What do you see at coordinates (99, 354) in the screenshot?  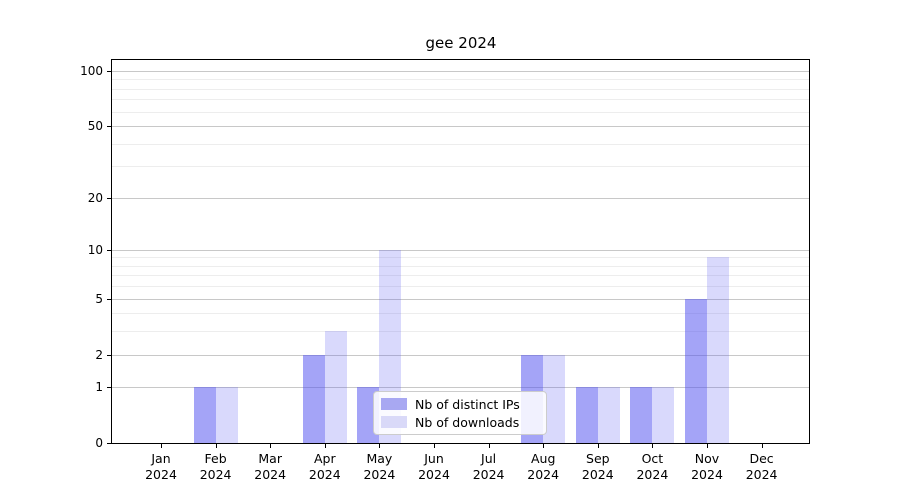 I see `y-tick-label-2: 2` at bounding box center [99, 354].